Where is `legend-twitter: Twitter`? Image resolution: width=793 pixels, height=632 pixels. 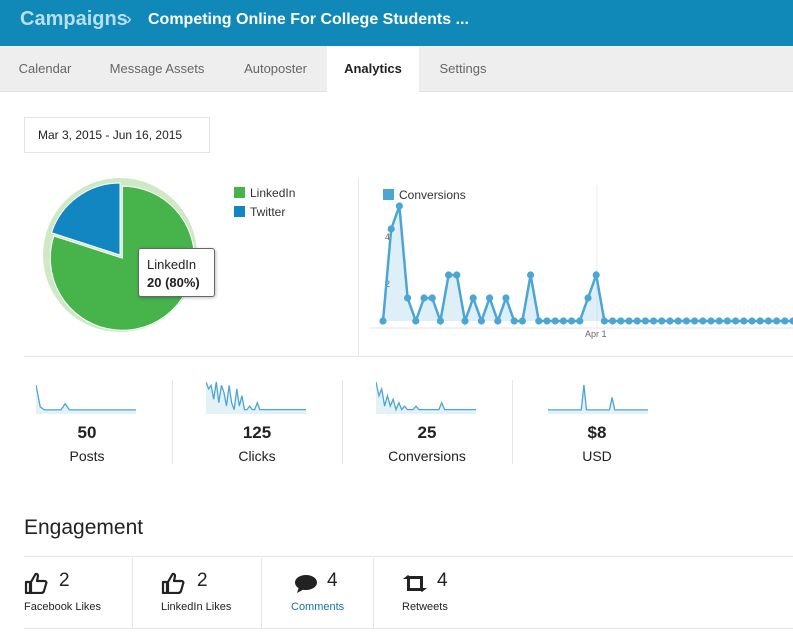 legend-twitter: Twitter is located at coordinates (259, 212).